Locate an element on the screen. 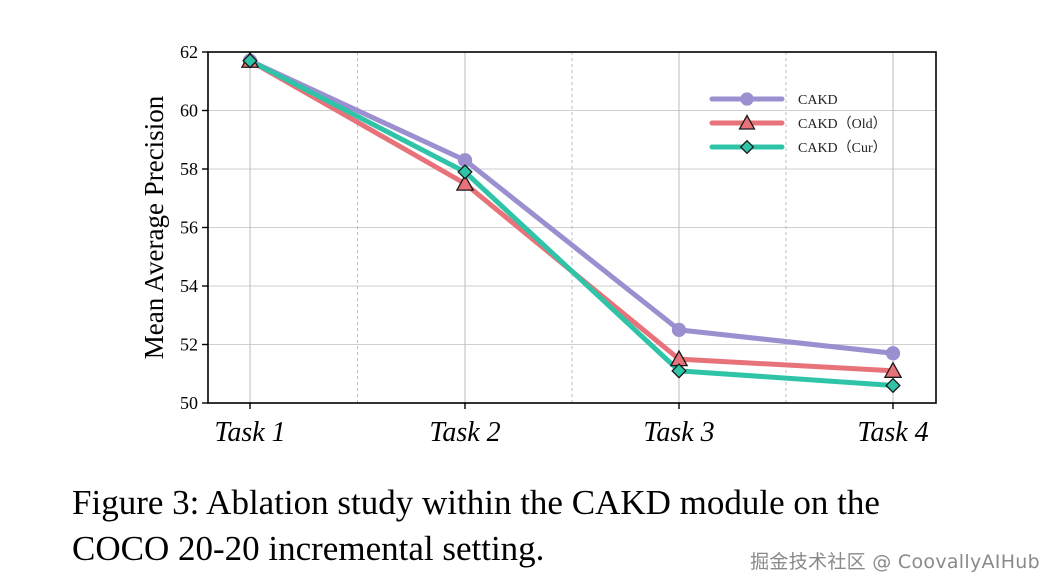 This screenshot has width=1060, height=588. legend-marker-diamond is located at coordinates (747, 147).